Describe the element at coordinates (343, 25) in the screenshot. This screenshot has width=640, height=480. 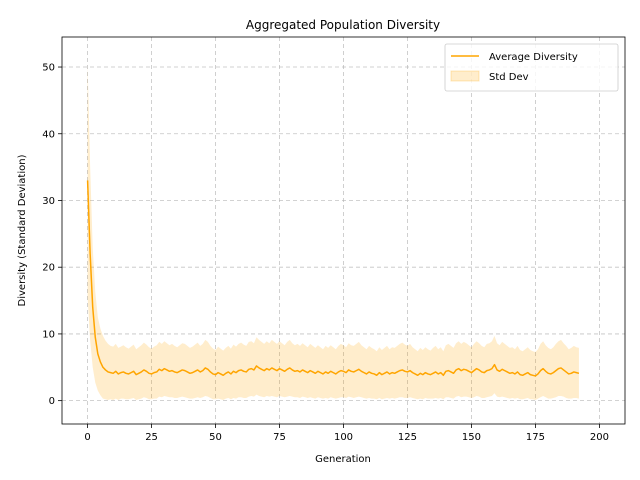
I see `chart-title: Aggregated Population Diversity` at that location.